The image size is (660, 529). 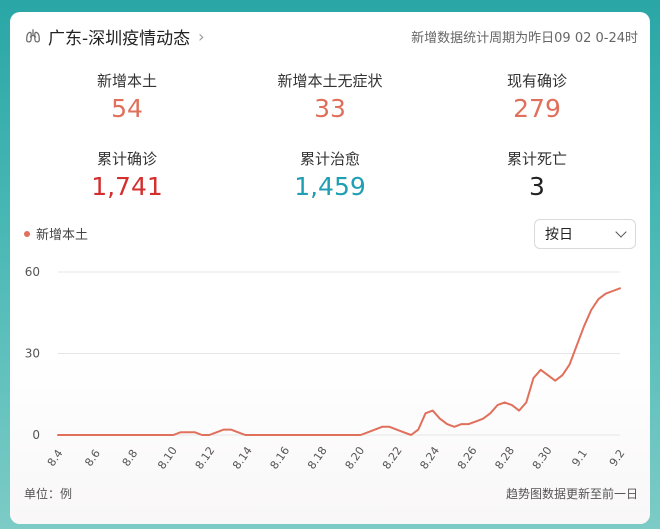 What do you see at coordinates (331, 493) in the screenshot?
I see `card-footer: 单位：例 趋势图数据更新至前一日` at bounding box center [331, 493].